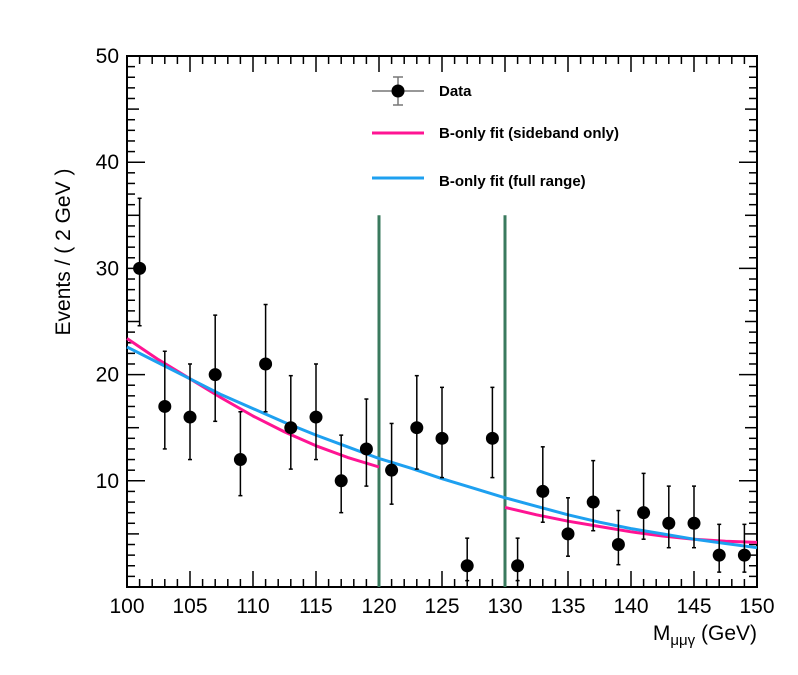  What do you see at coordinates (107, 162) in the screenshot?
I see `y-tick-label: 40` at bounding box center [107, 162].